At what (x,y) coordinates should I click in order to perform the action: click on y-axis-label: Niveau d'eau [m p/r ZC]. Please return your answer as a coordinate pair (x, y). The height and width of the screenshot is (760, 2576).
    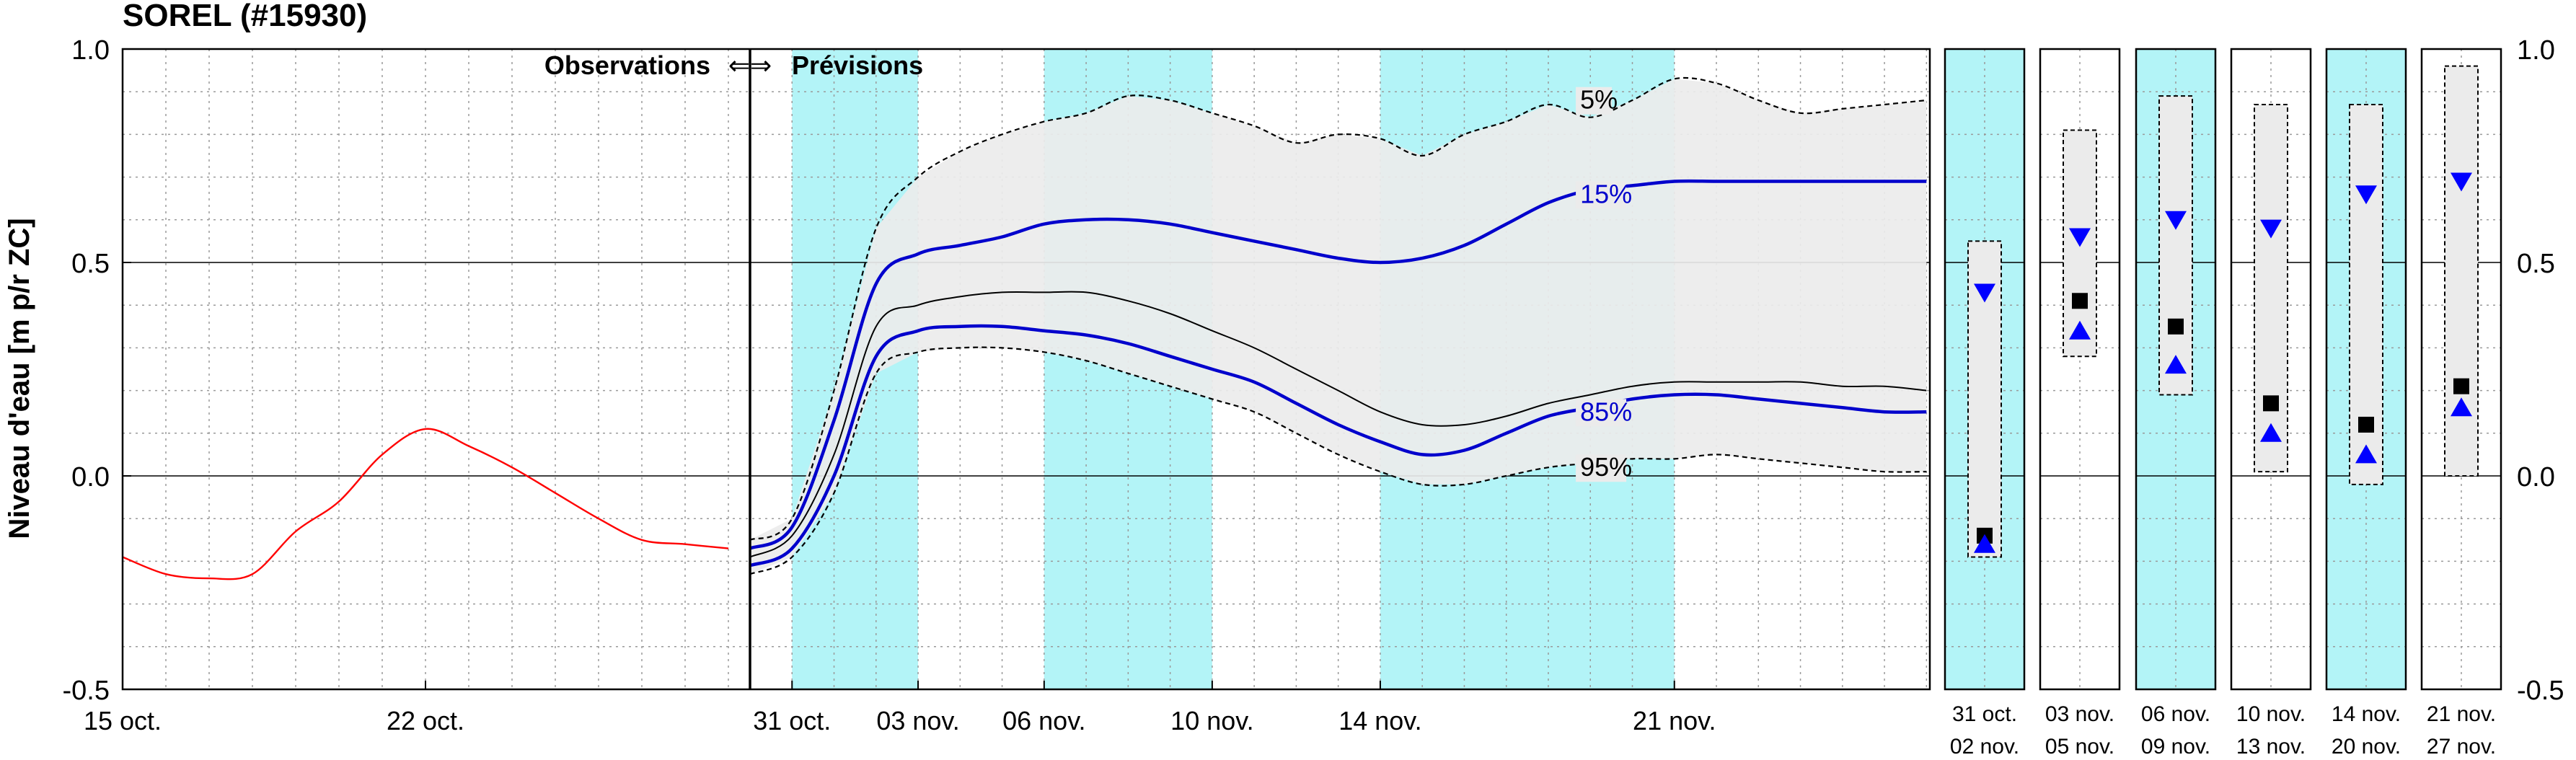
    Looking at the image, I should click on (19, 378).